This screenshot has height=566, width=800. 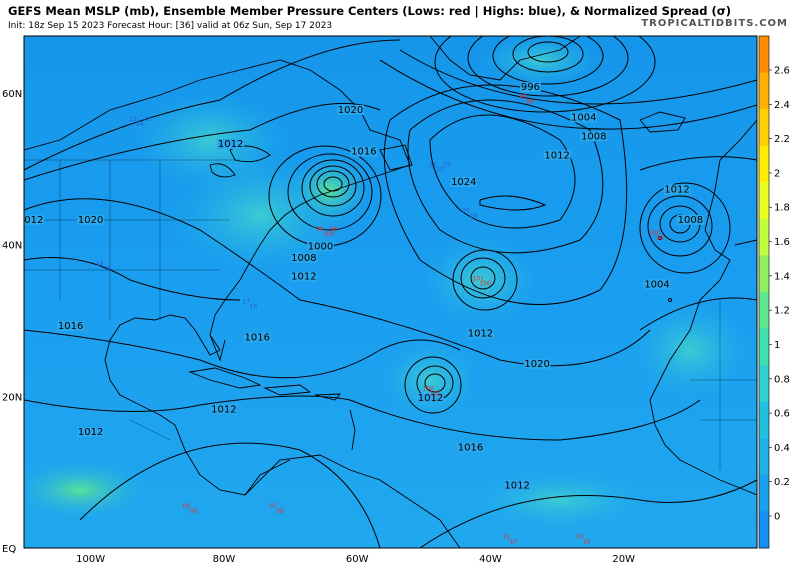 I want to click on colorbar-tick-label: 2.4, so click(x=782, y=105).